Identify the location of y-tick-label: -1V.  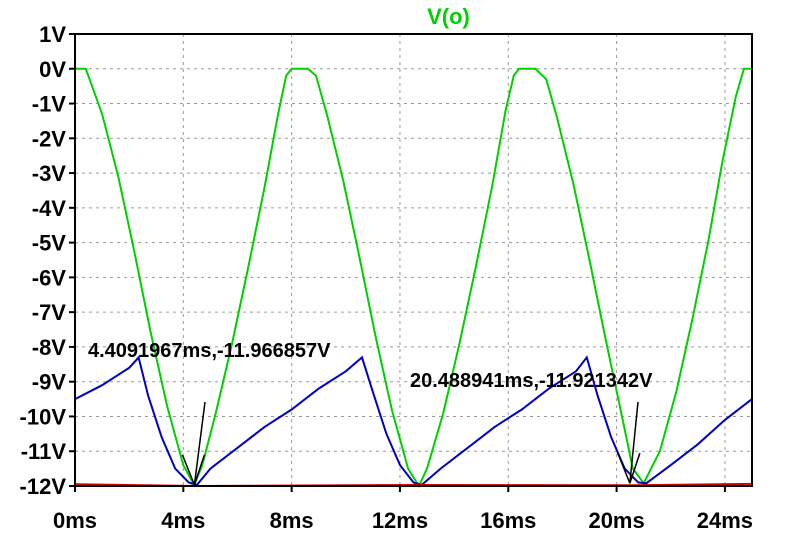
(49, 104).